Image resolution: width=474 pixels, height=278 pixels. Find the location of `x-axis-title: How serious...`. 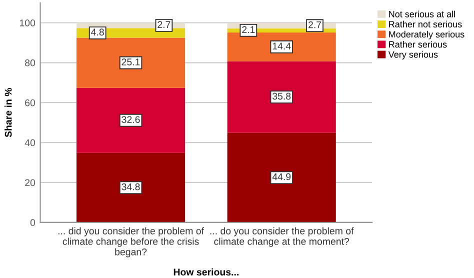

x-axis-title: How serious... is located at coordinates (206, 272).